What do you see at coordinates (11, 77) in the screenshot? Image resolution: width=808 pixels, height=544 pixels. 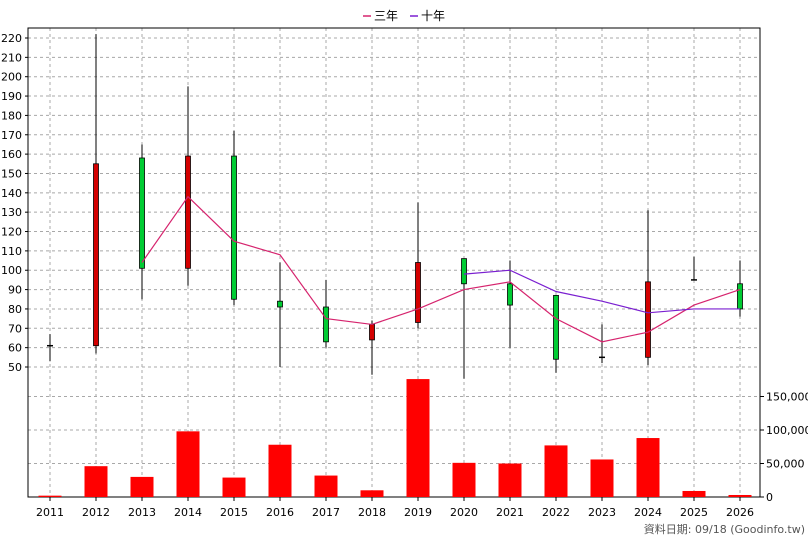 I see `price-tick-label: 200` at bounding box center [11, 77].